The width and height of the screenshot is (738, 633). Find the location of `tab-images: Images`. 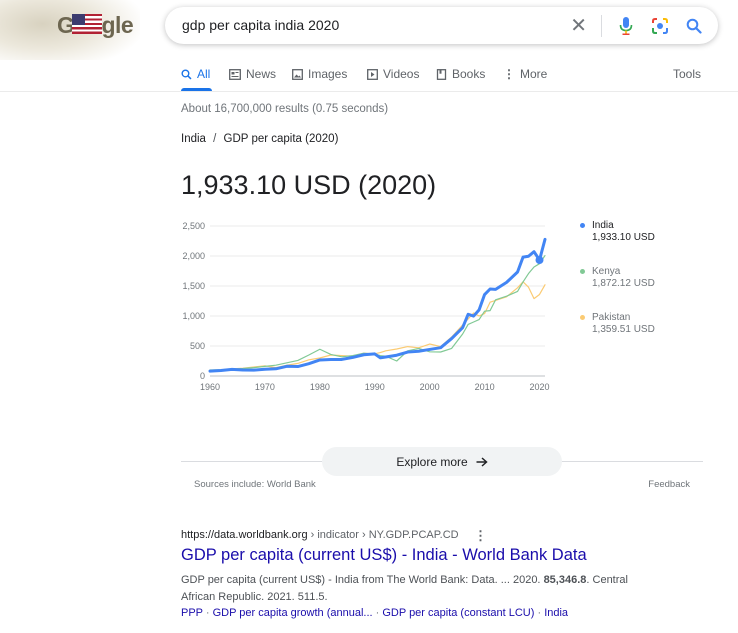

tab-images: Images is located at coordinates (319, 74).